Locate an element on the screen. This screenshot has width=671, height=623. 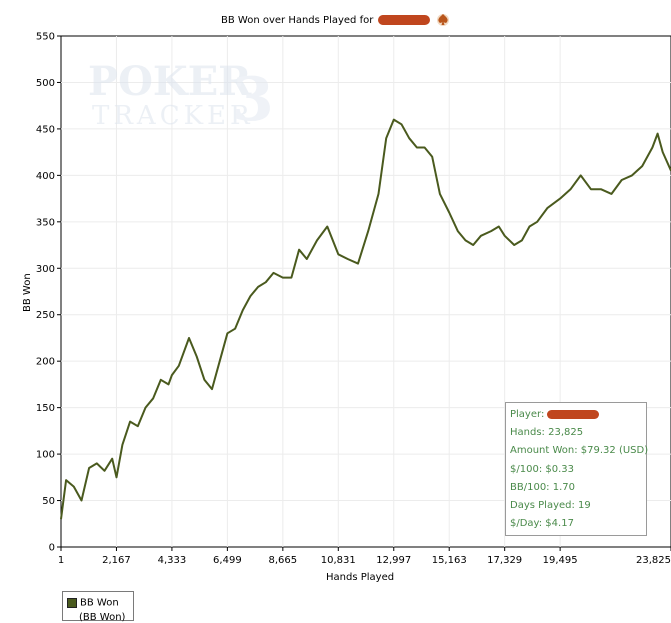
y-axis-title: BB Won is located at coordinates (27, 292).